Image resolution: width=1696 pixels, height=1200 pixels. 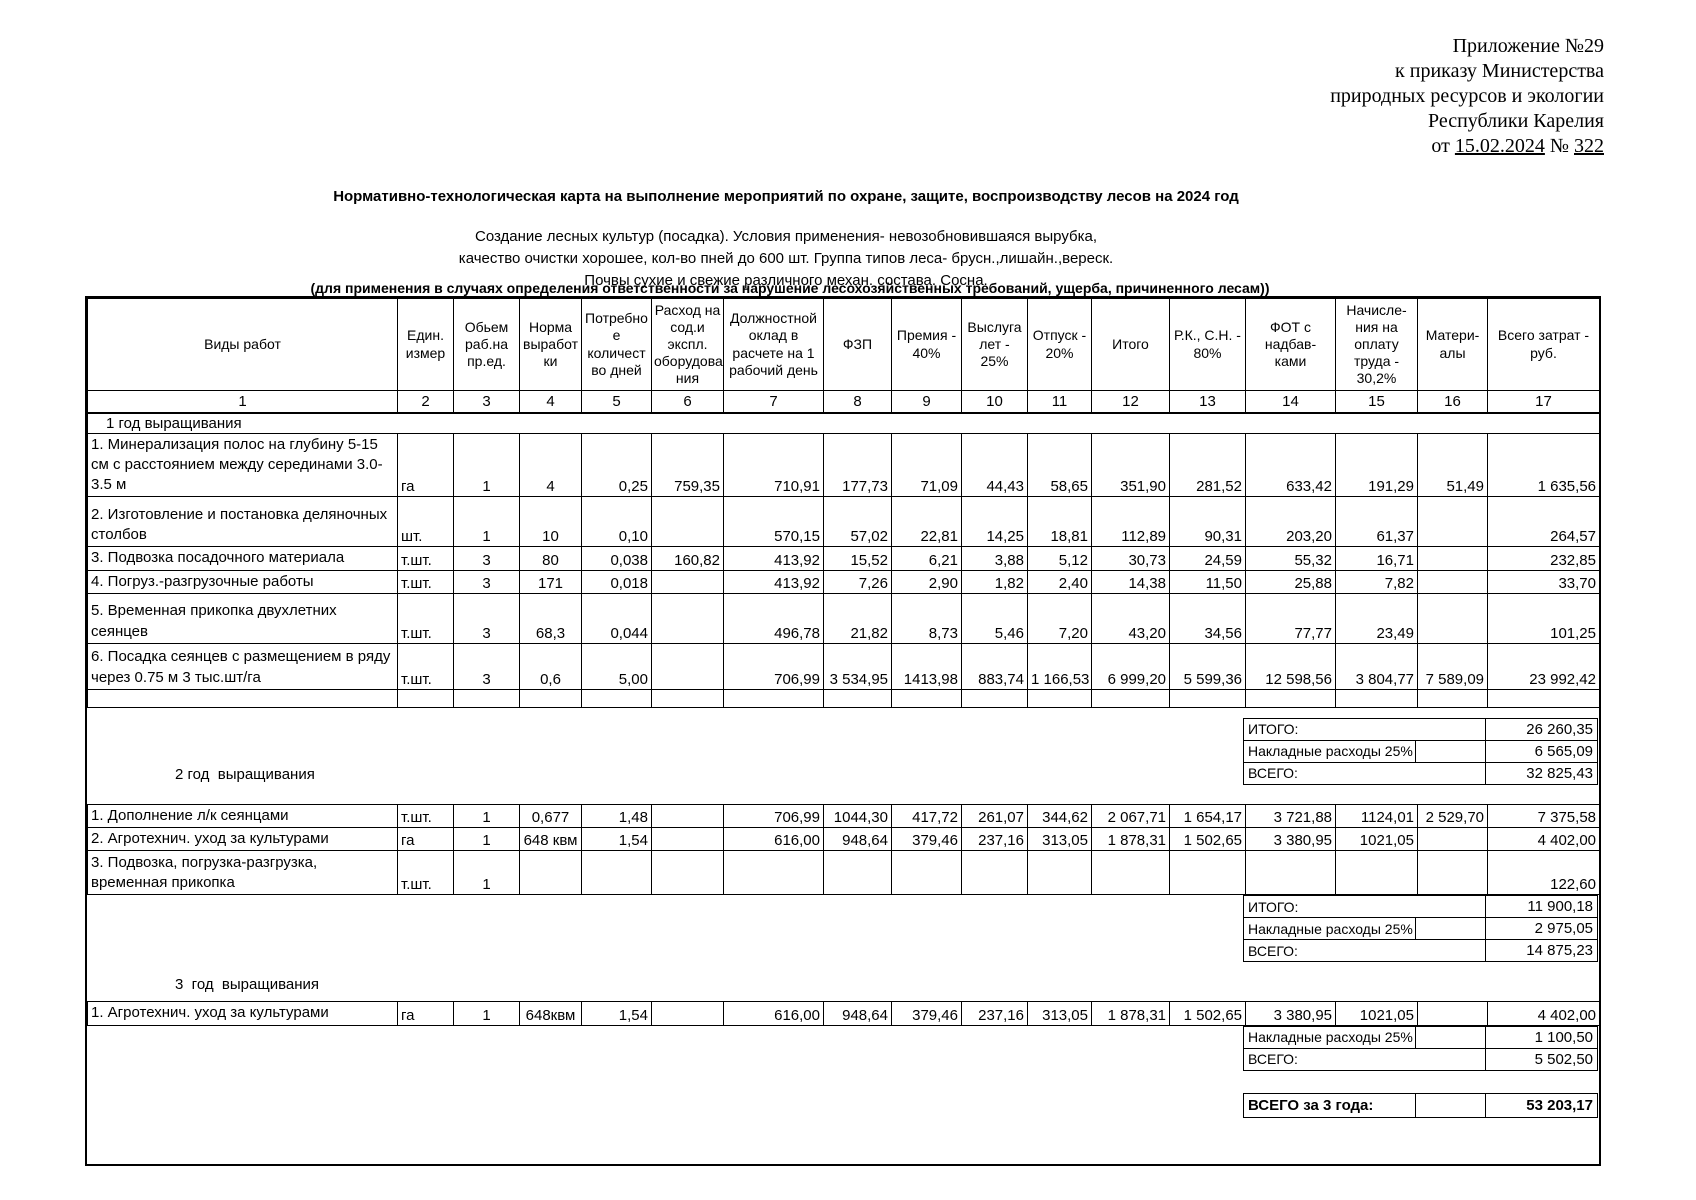 What do you see at coordinates (1528, 46) in the screenshot?
I see `appendix-line: Приложение №29` at bounding box center [1528, 46].